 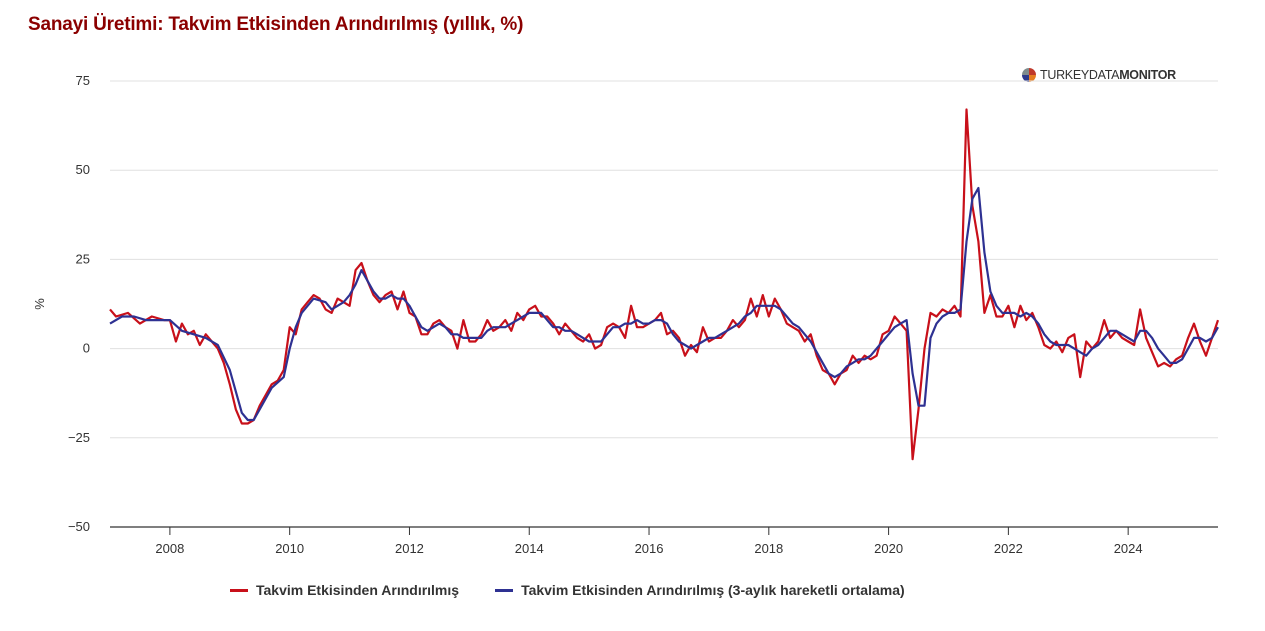 What do you see at coordinates (768, 548) in the screenshot?
I see `x-tick-label: 2018` at bounding box center [768, 548].